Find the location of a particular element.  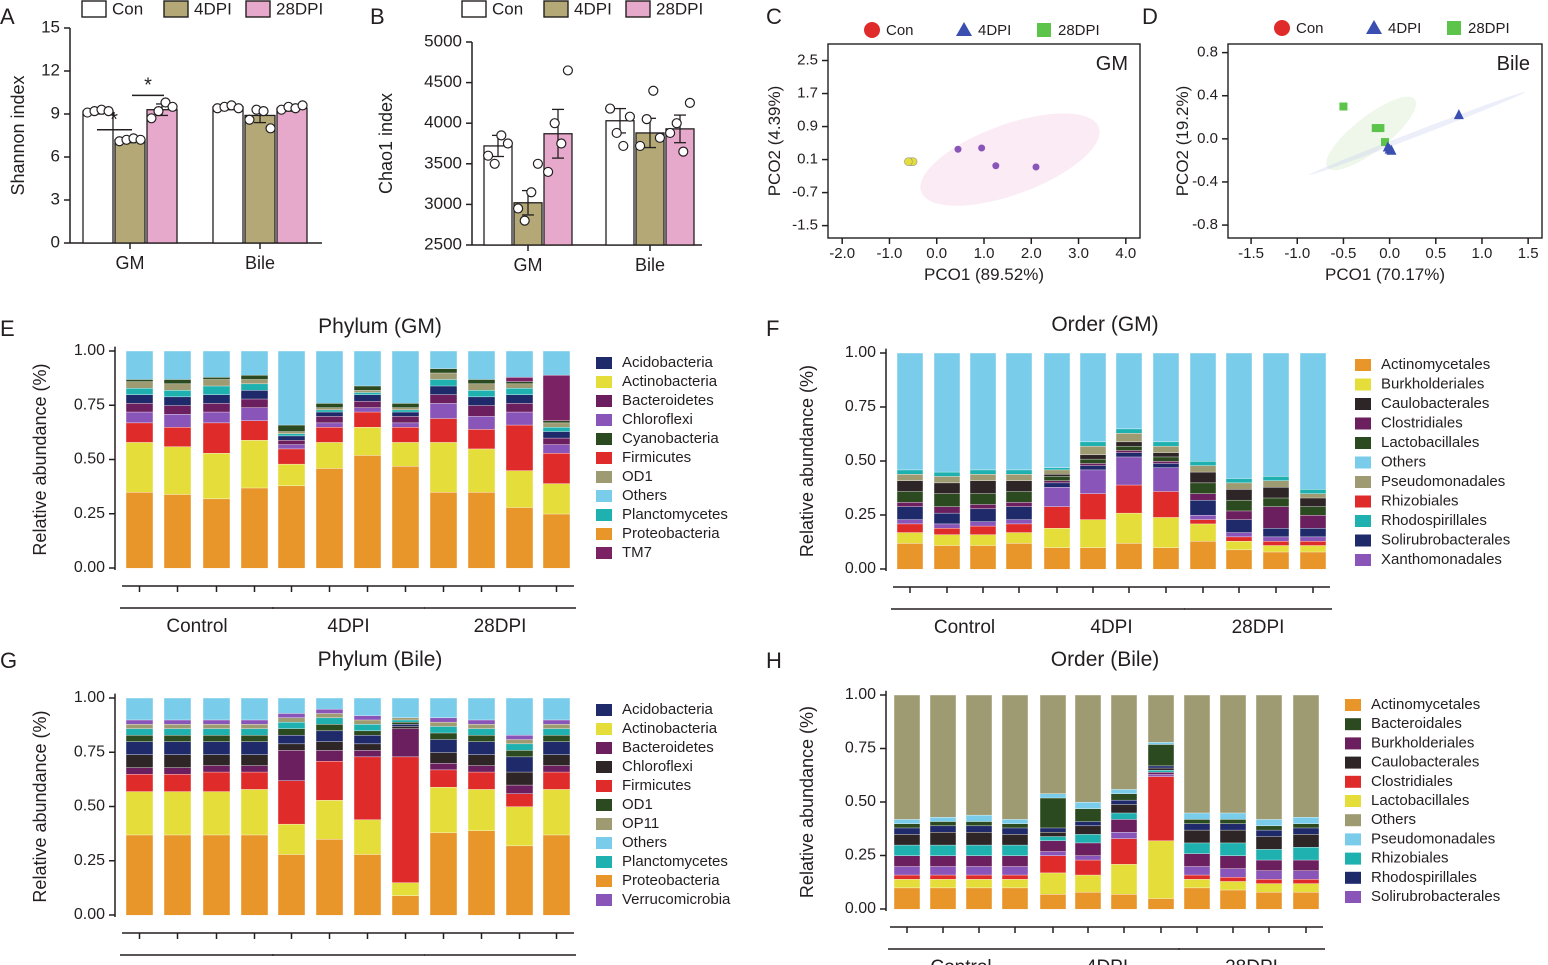

y-tick-label: 1.00 is located at coordinates (89, 697).